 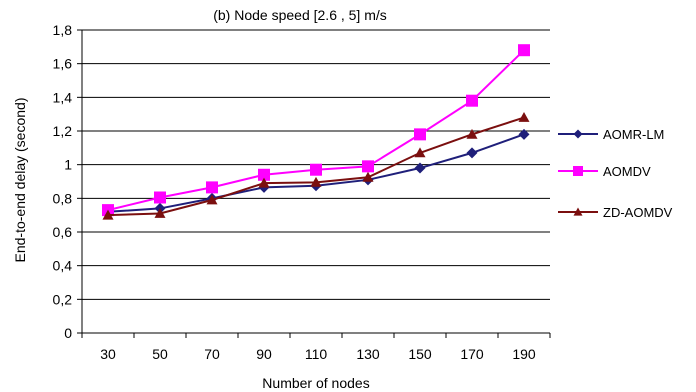 What do you see at coordinates (63, 299) in the screenshot?
I see `y-tick-label: 0,2` at bounding box center [63, 299].